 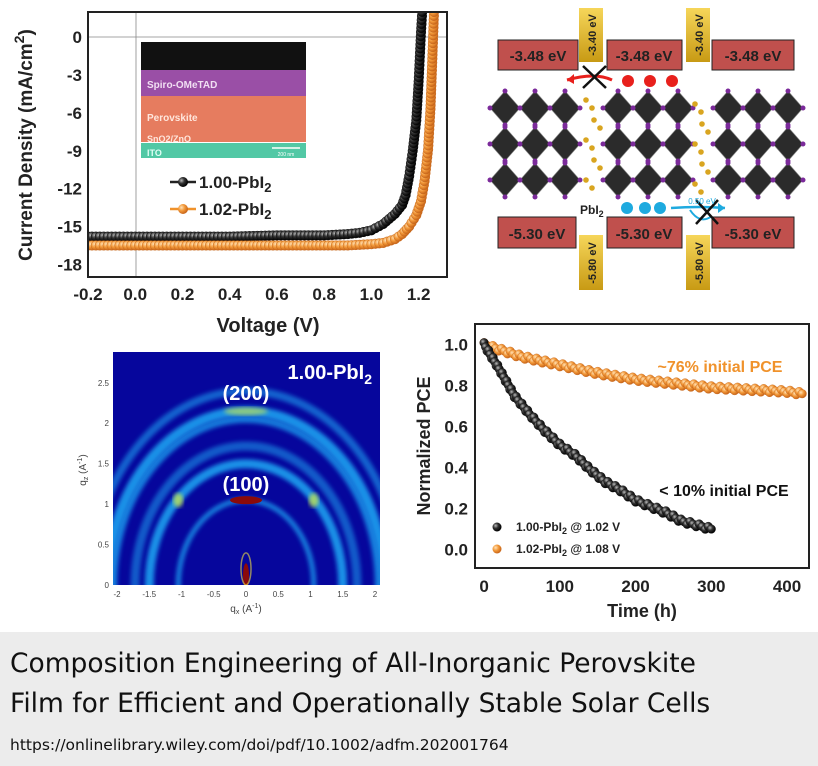 What do you see at coordinates (456, 508) in the screenshot?
I see `pce-y-tick-label: 0.2` at bounding box center [456, 508].